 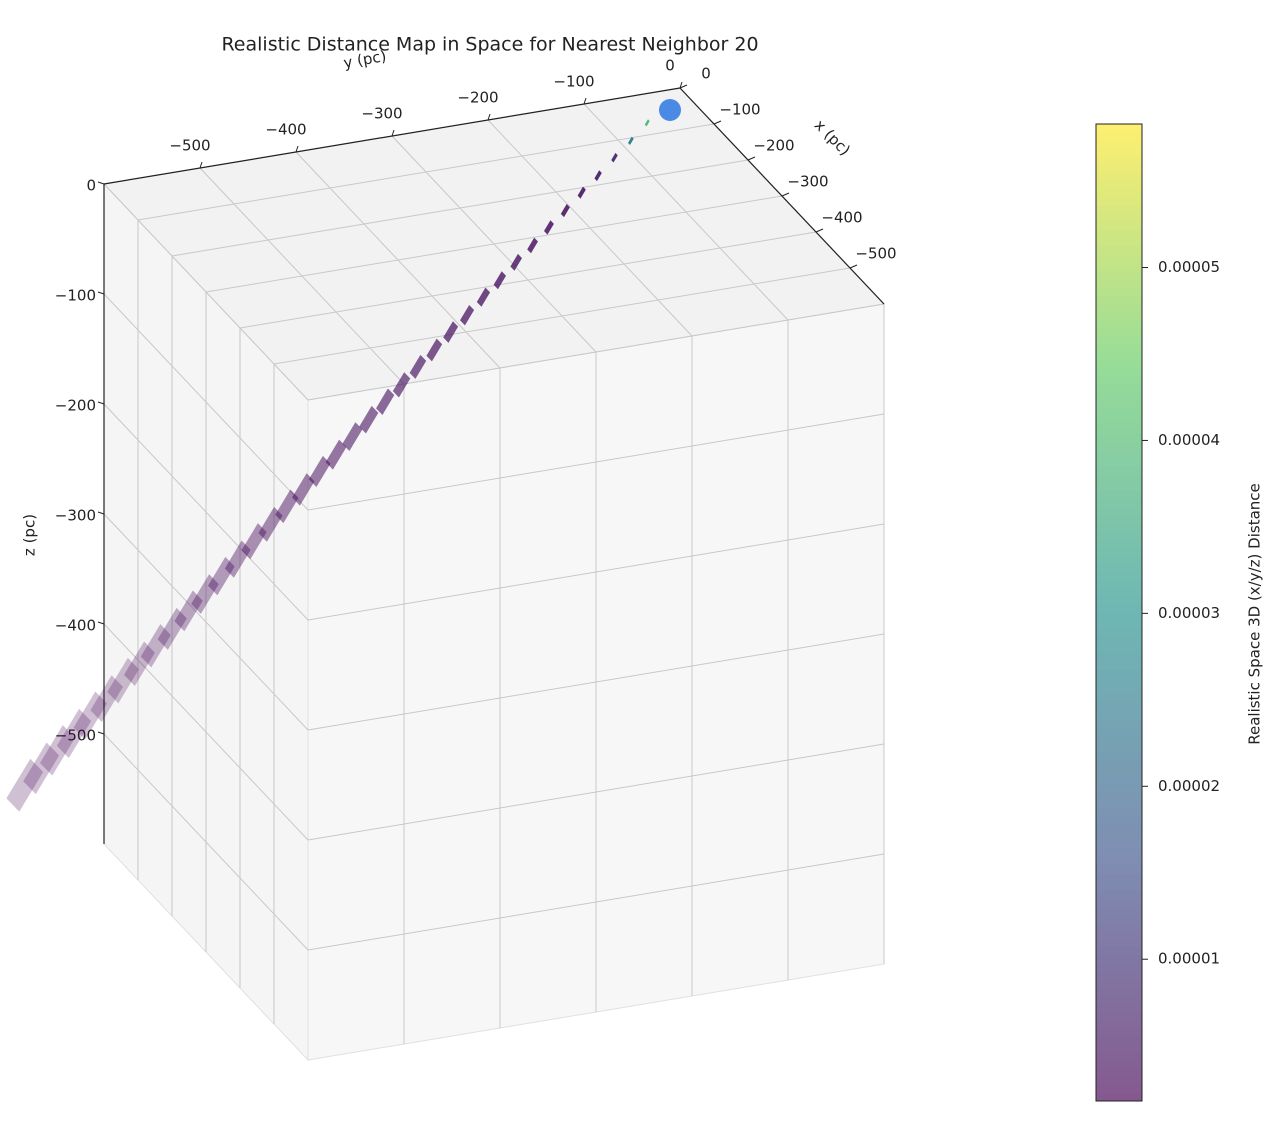 I want to click on y-tick-label: −300, so click(x=381, y=114).